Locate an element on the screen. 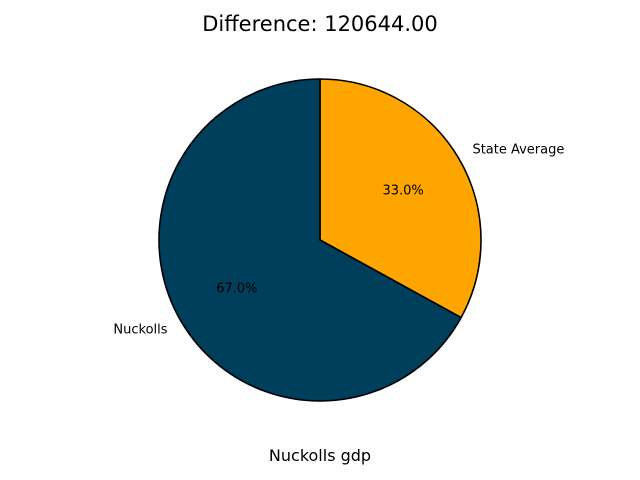 The width and height of the screenshot is (640, 480). slice-label-nuckolls: Nuckolls is located at coordinates (140, 330).